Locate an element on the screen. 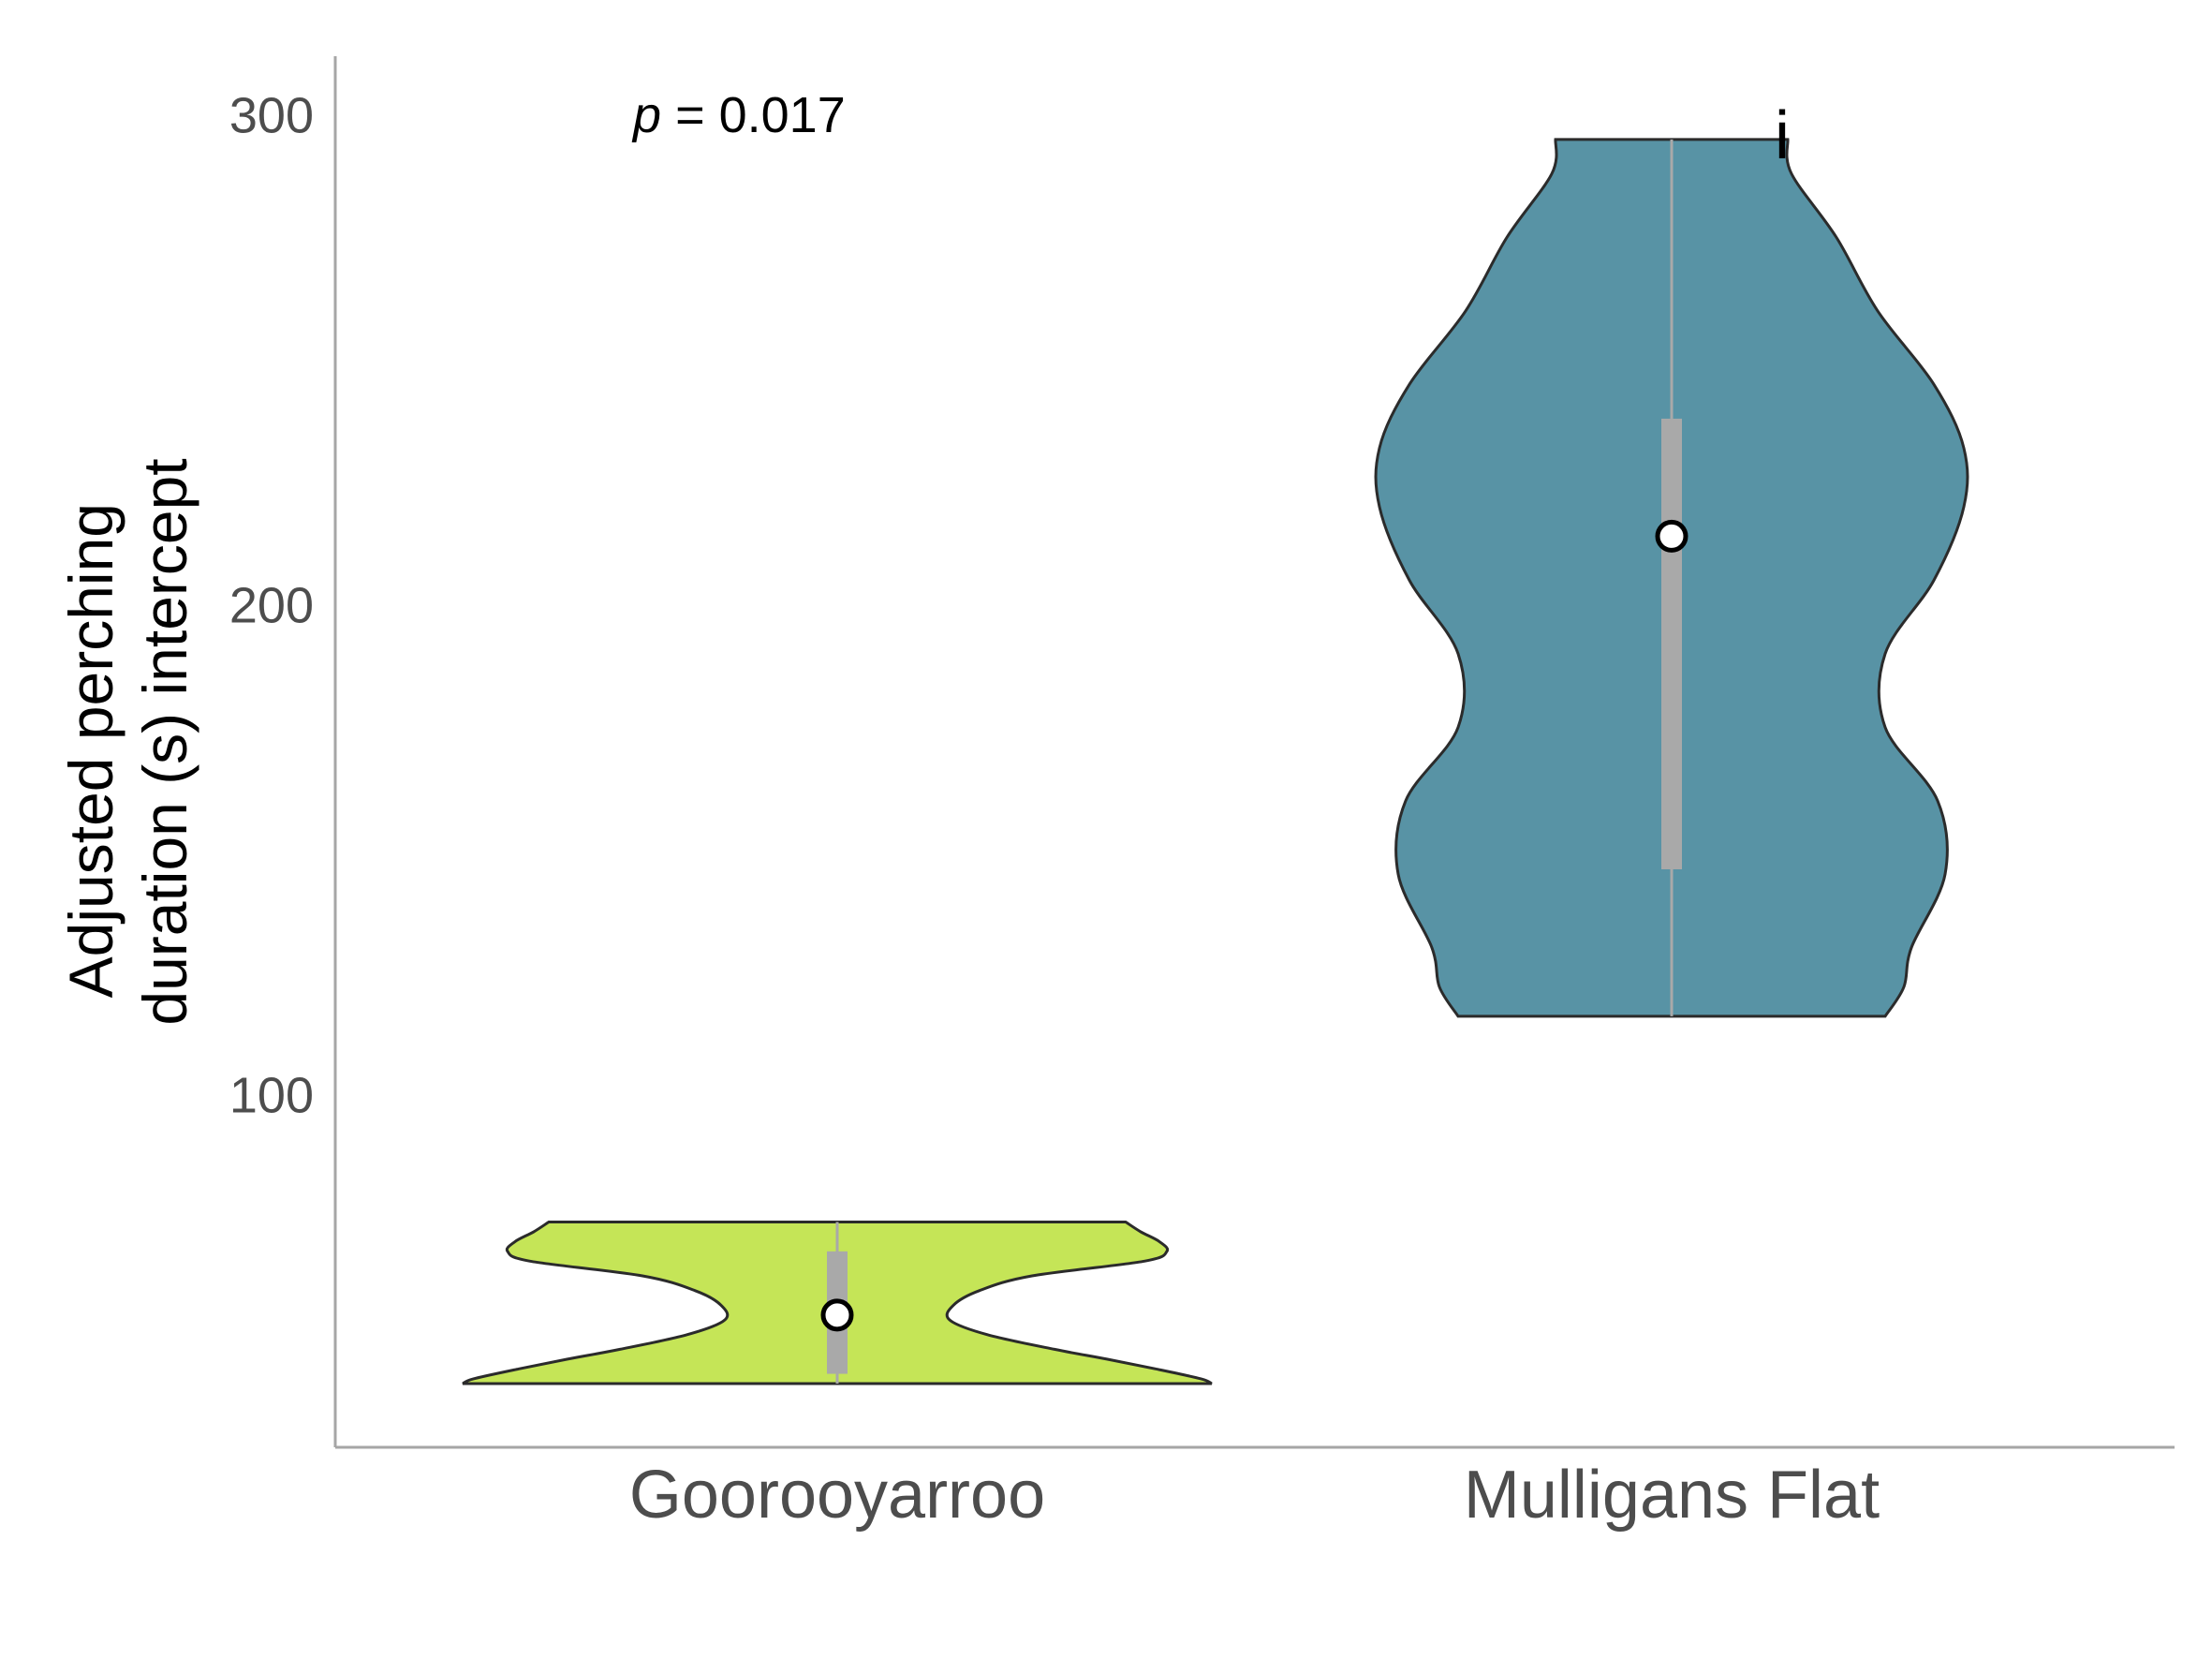 The height and width of the screenshot is (1659, 2212). p-value-number: = 0.017 is located at coordinates (761, 115).